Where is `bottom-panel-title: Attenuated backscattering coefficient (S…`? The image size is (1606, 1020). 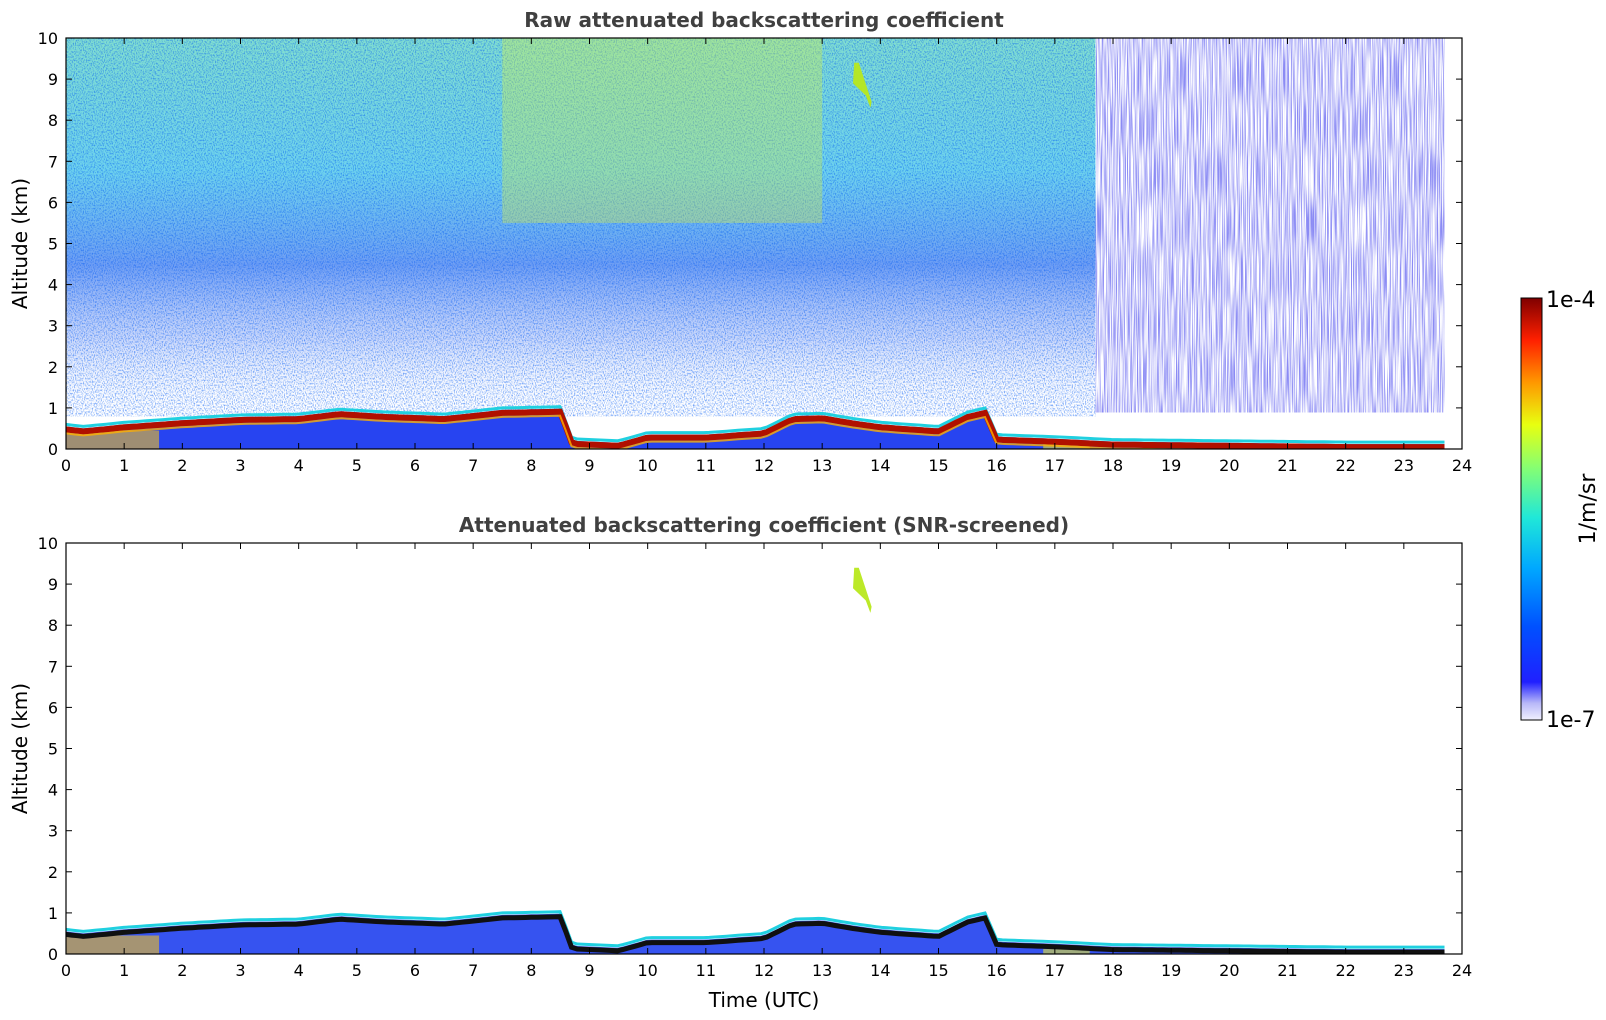
bottom-panel-title: Attenuated backscattering coefficient (S… is located at coordinates (764, 525).